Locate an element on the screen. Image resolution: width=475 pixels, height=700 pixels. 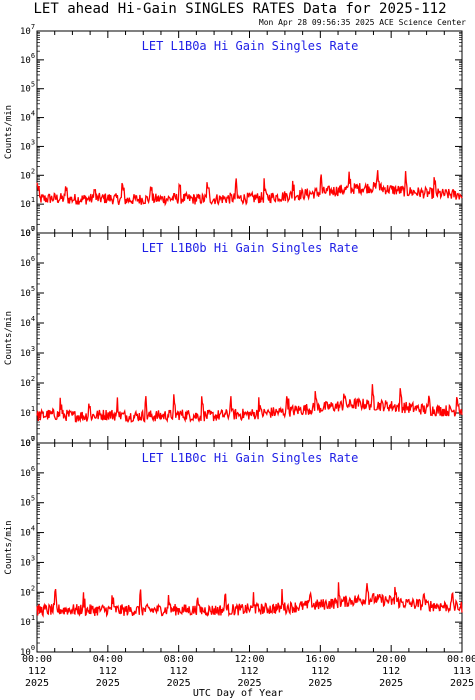
panel-title: LET L1B0c Hi Gain Singles Rate is located at coordinates (250, 458).